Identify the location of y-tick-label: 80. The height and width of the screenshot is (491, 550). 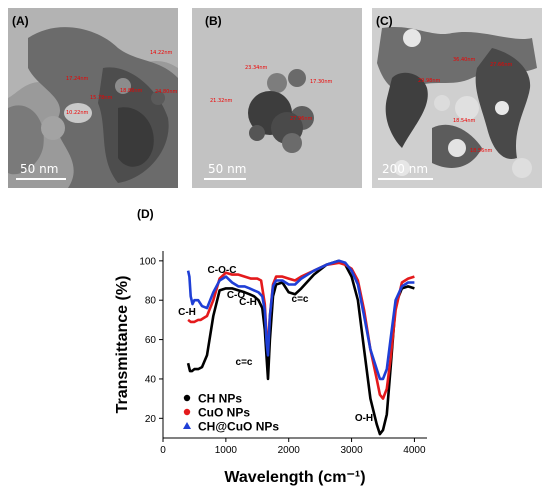
(151, 301).